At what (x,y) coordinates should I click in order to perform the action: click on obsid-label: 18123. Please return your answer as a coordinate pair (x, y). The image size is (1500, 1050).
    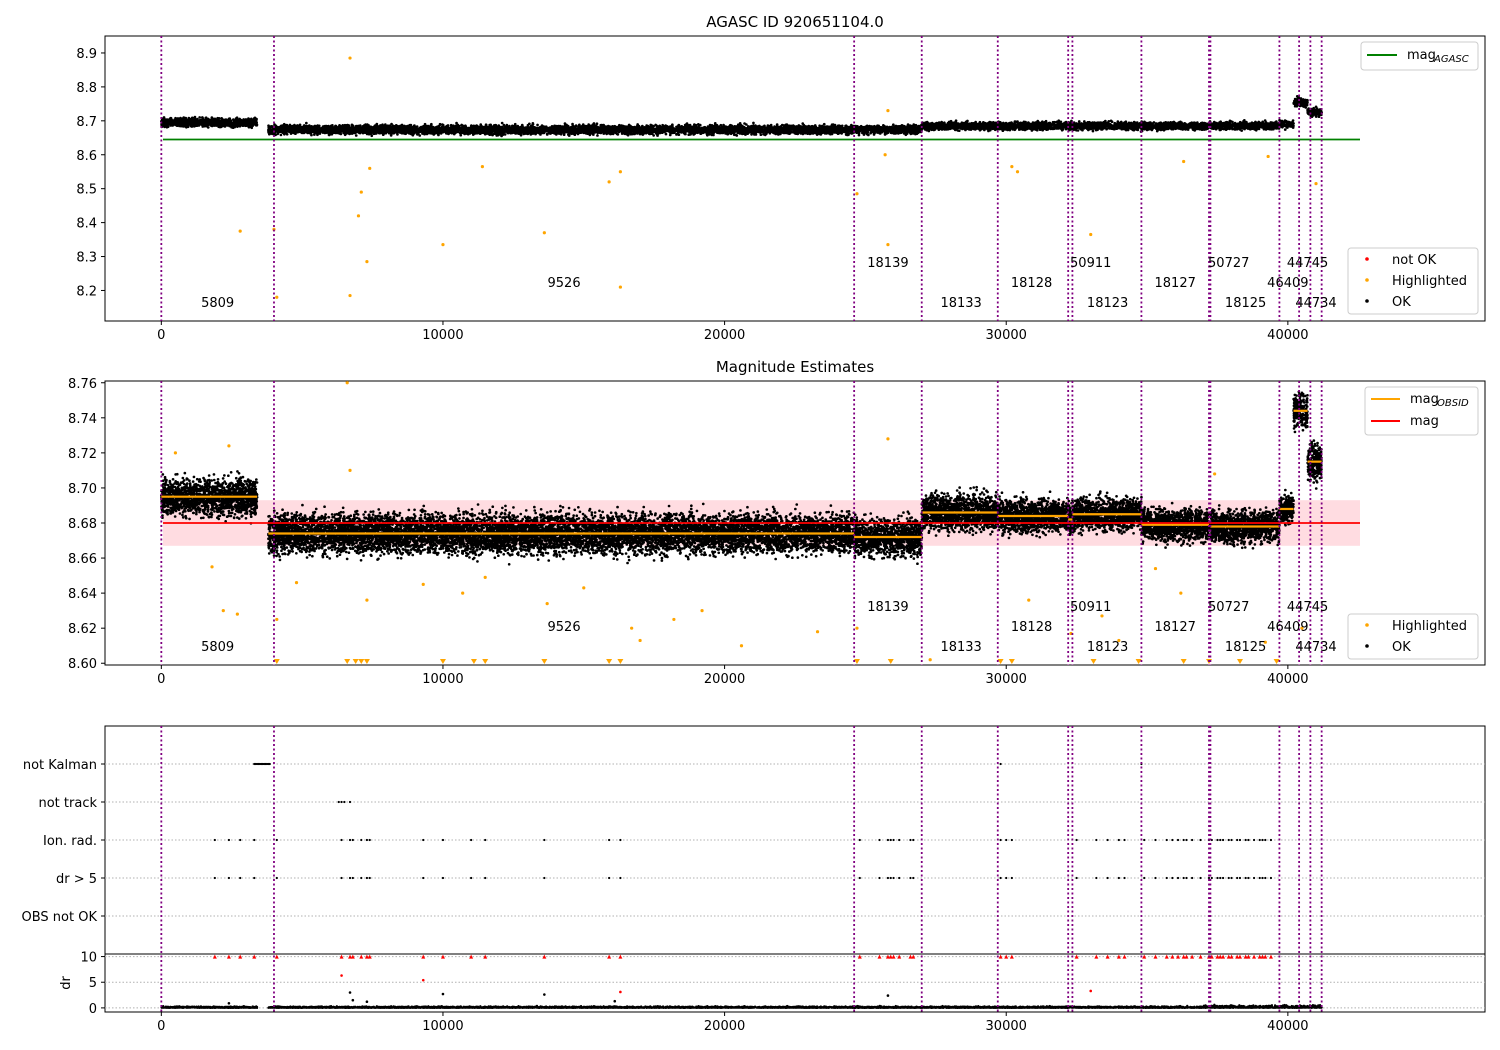
    Looking at the image, I should click on (1107, 303).